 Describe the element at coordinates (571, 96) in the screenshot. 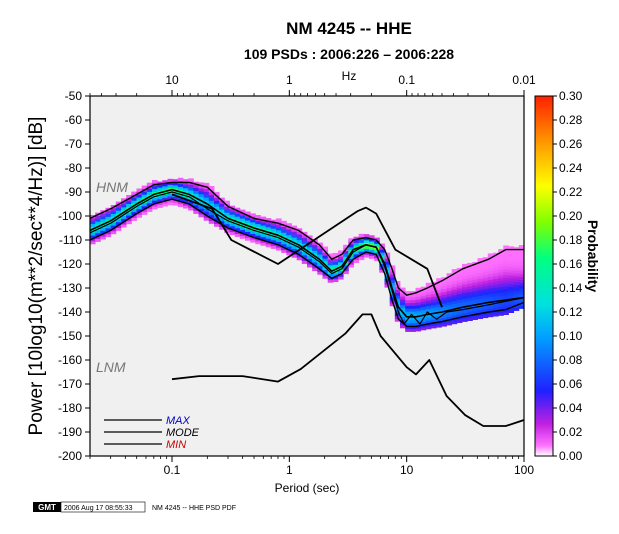

I see `colorbar-tick-label: 0.30` at that location.